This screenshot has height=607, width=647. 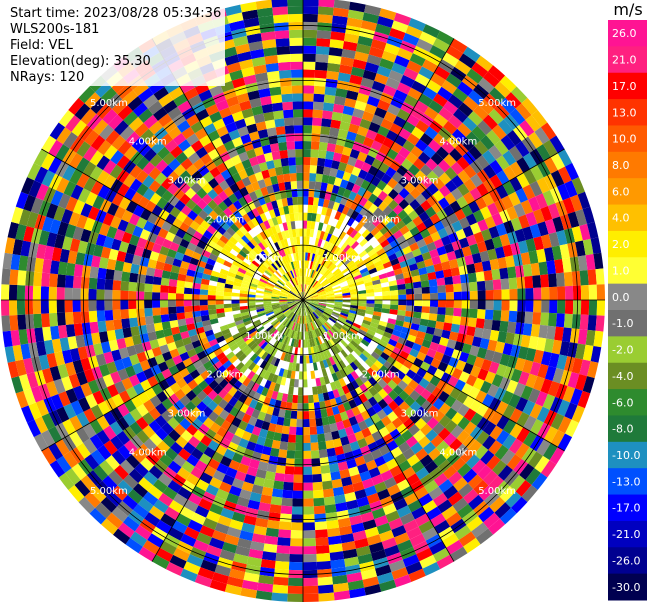 I want to click on colorbar-segment, so click(x=627, y=455).